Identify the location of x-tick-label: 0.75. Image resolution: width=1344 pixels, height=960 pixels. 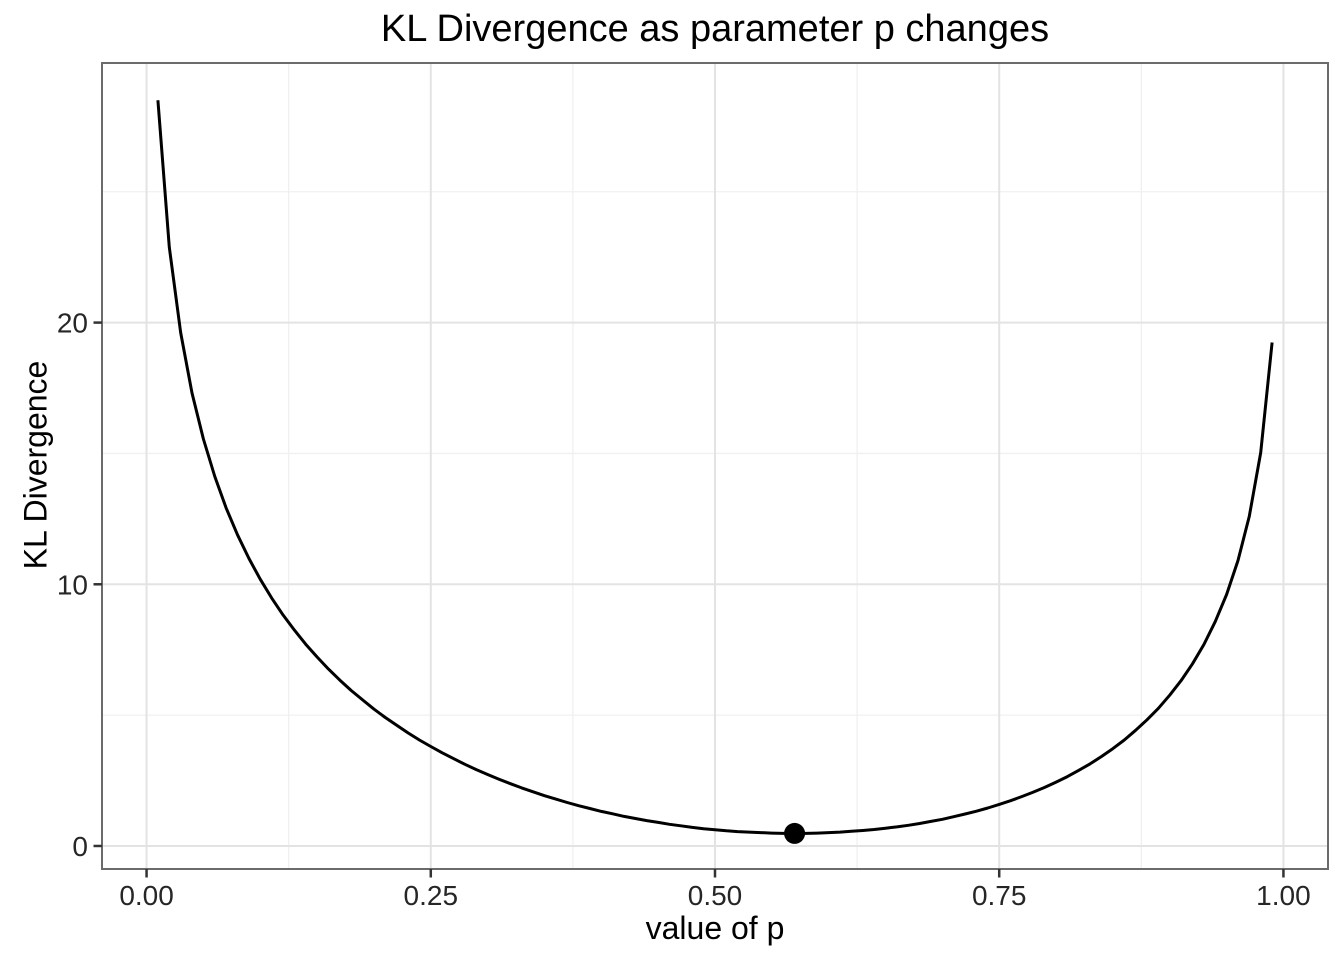
(999, 895).